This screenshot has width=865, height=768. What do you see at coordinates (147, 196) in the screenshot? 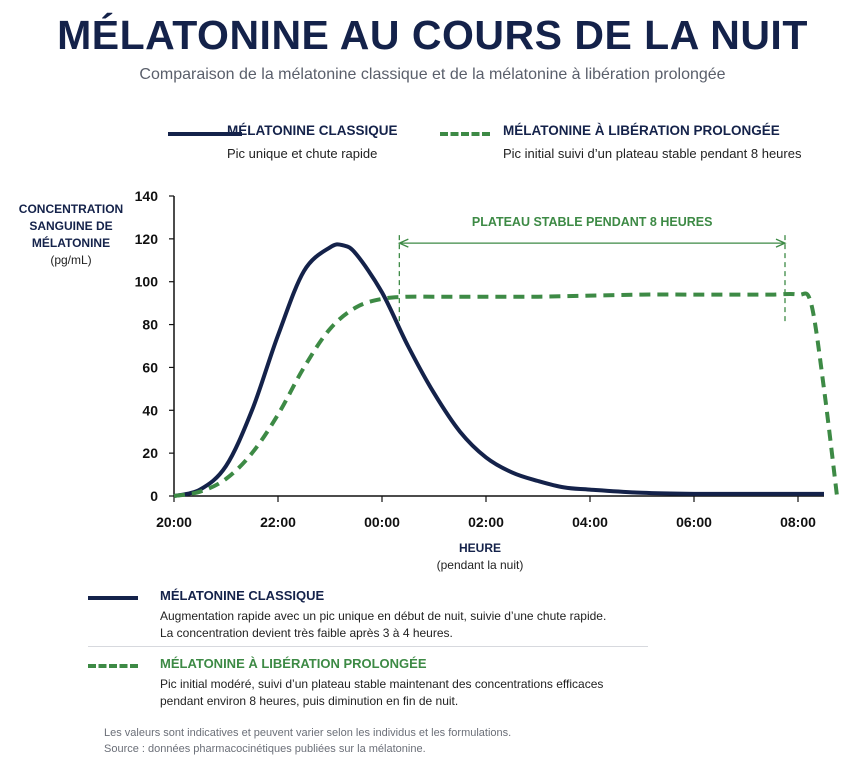
I see `y-tick-label: 140` at bounding box center [147, 196].